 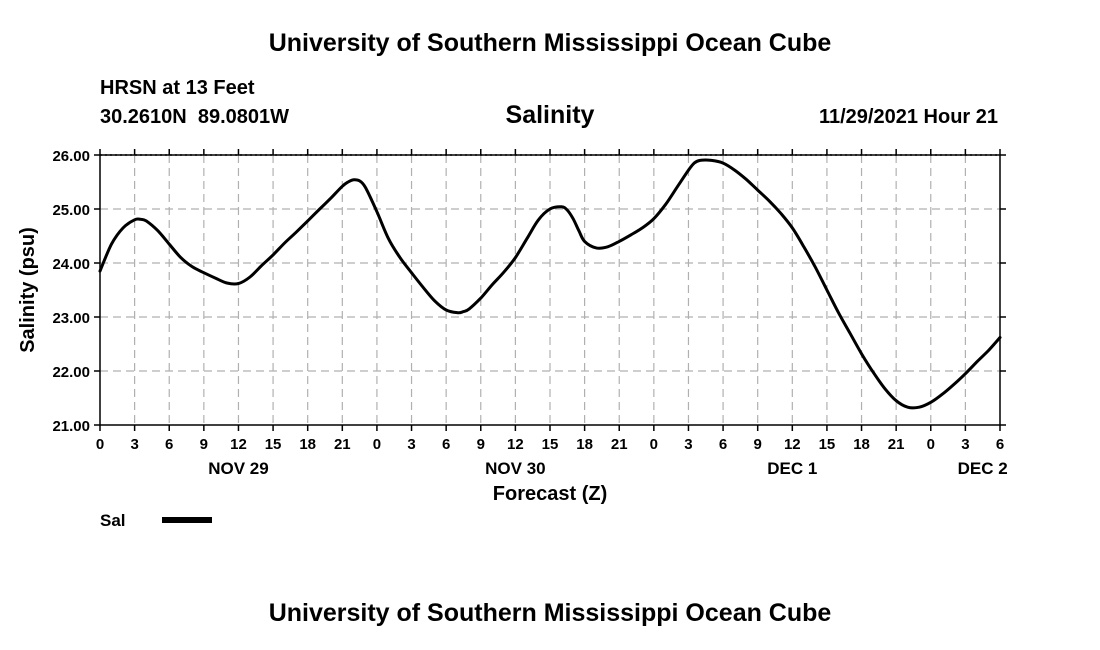 What do you see at coordinates (177, 88) in the screenshot?
I see `station-label: HRSN at 13 Feet` at bounding box center [177, 88].